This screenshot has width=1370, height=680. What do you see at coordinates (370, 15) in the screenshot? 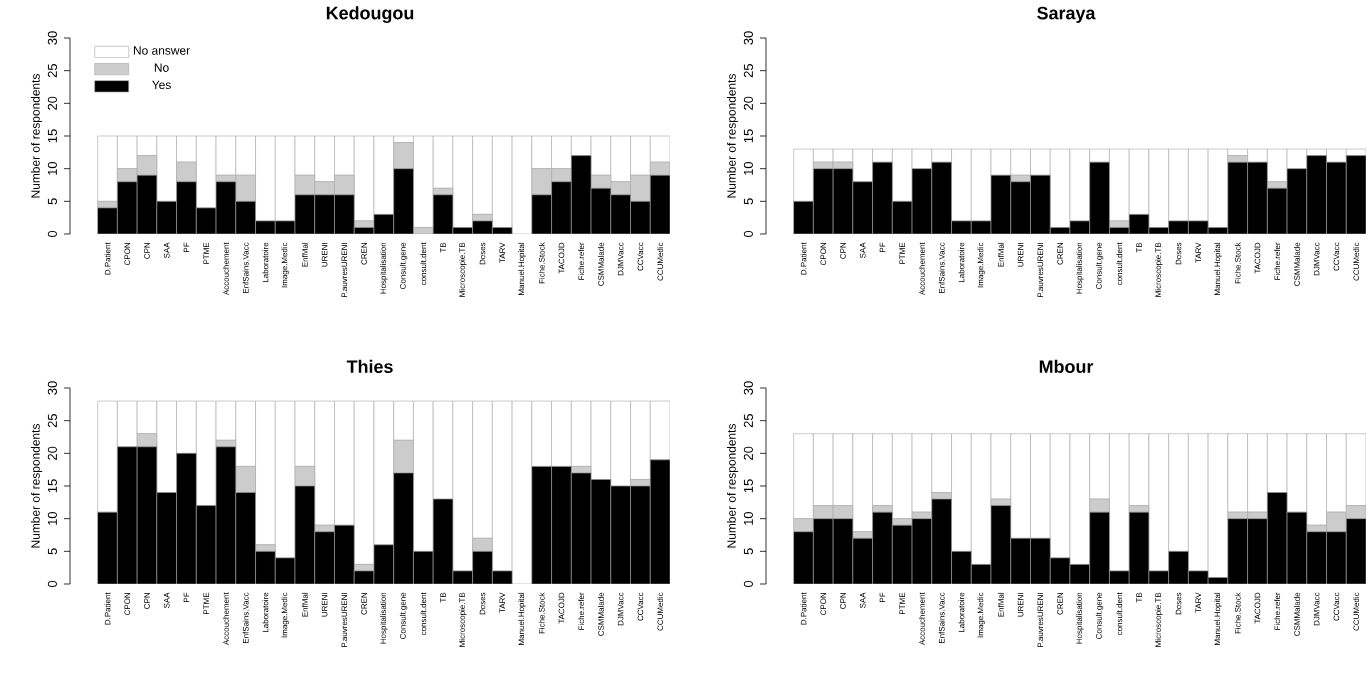
I see `chart-title: Kedougou` at bounding box center [370, 15].